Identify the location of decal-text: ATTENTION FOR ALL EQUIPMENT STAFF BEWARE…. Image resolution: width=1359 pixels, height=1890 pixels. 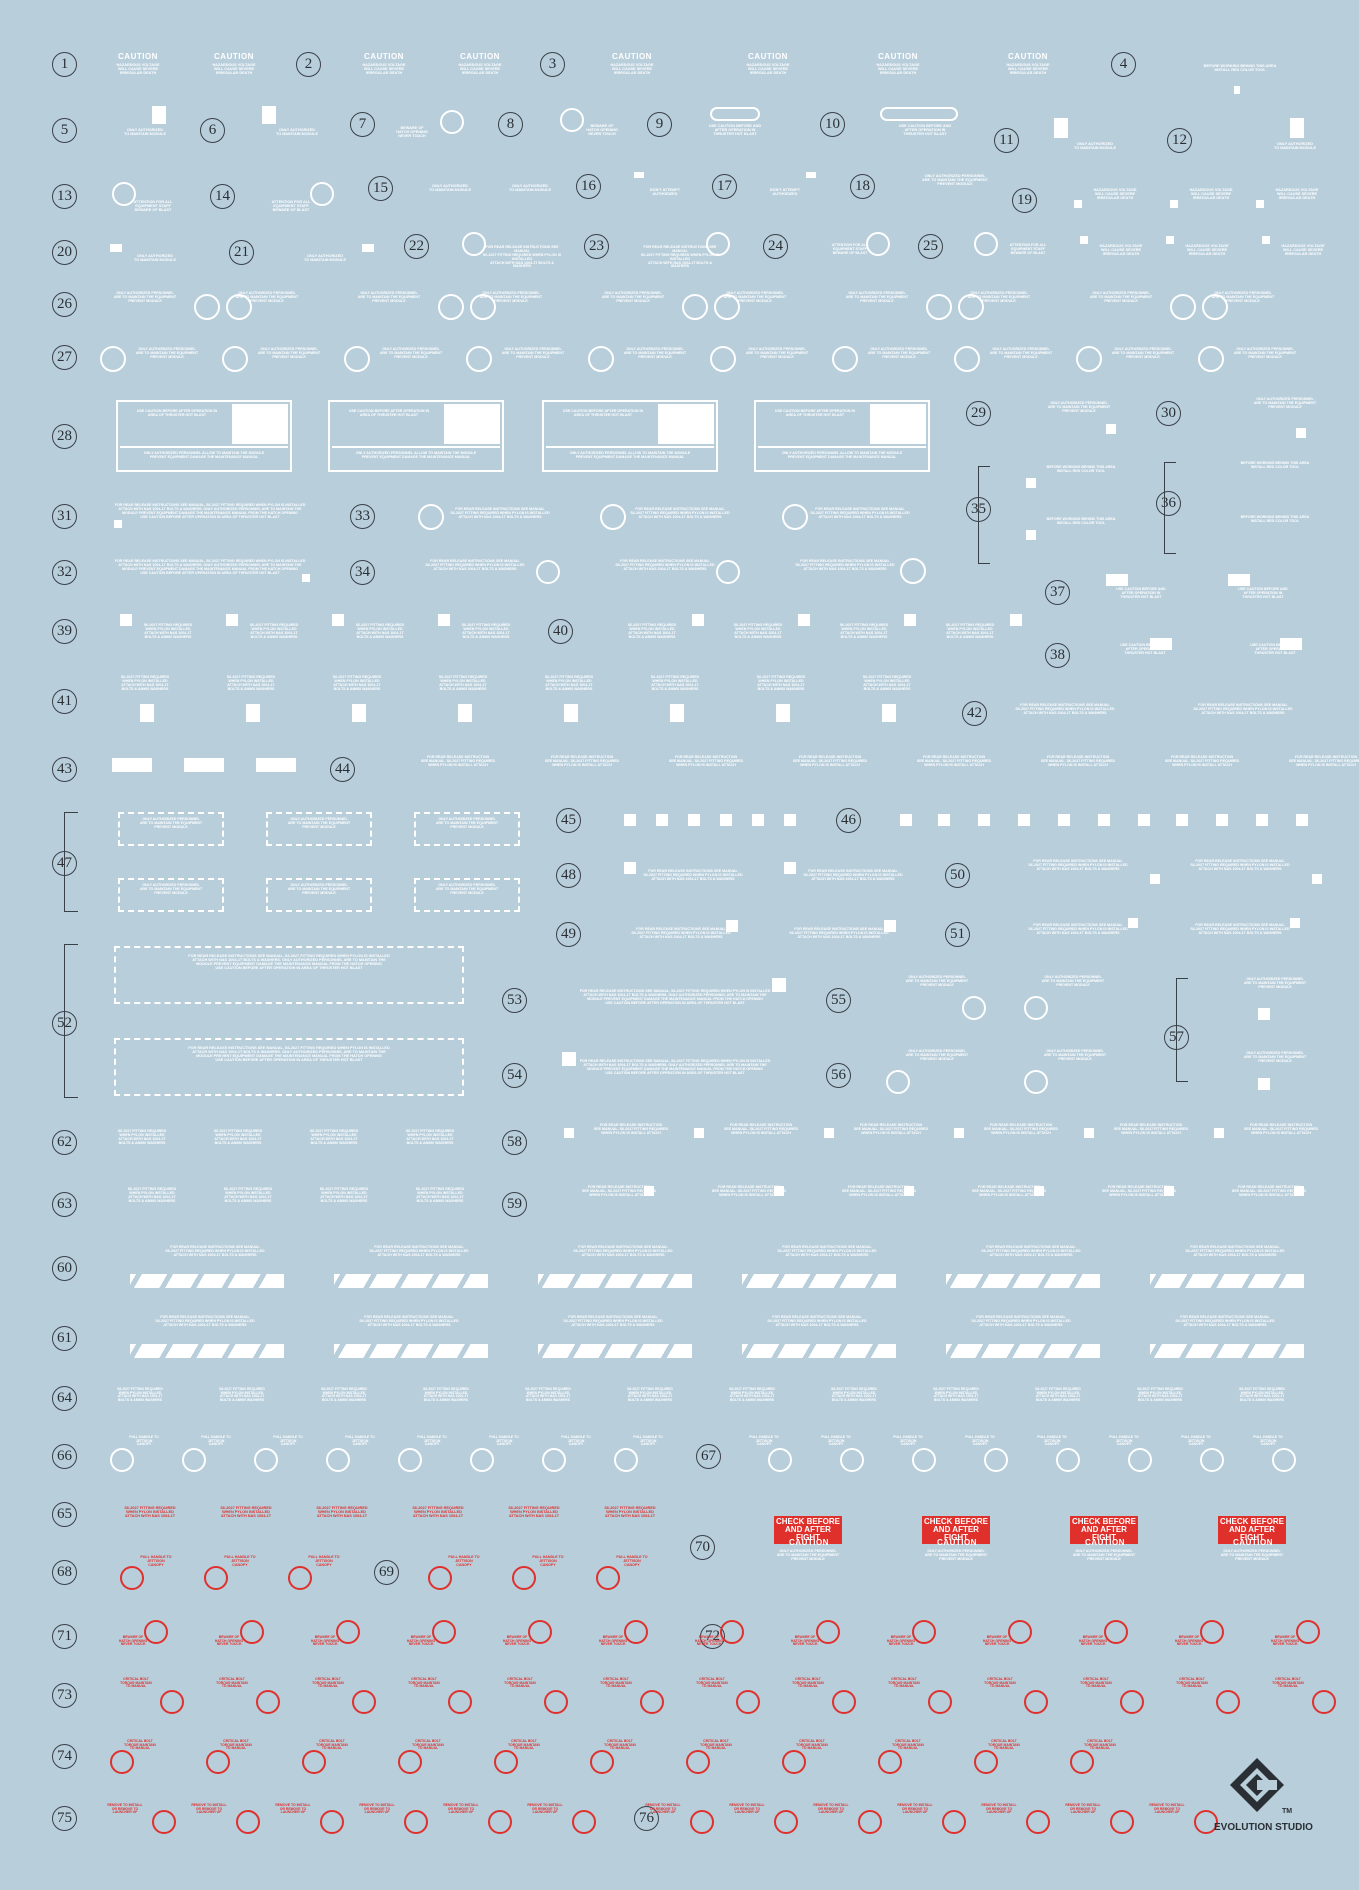
(153, 206).